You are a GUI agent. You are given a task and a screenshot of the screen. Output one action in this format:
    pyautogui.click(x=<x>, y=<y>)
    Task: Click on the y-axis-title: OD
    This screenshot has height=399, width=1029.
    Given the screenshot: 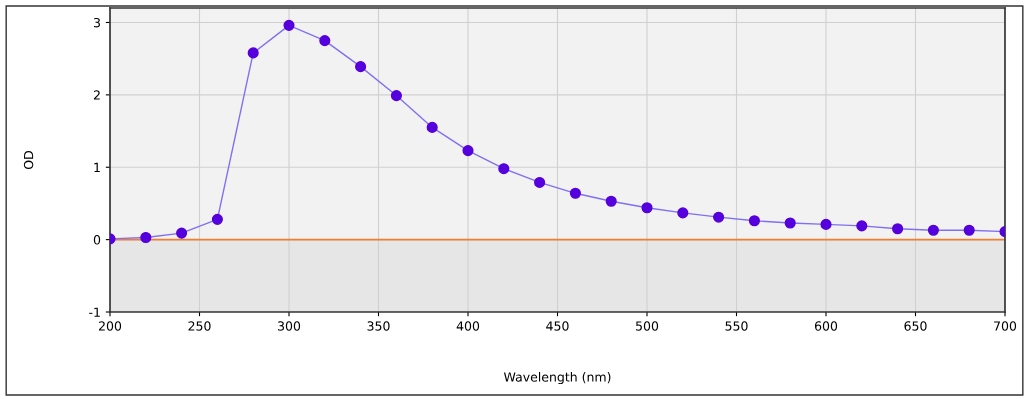 What is the action you would take?
    pyautogui.click(x=28, y=160)
    